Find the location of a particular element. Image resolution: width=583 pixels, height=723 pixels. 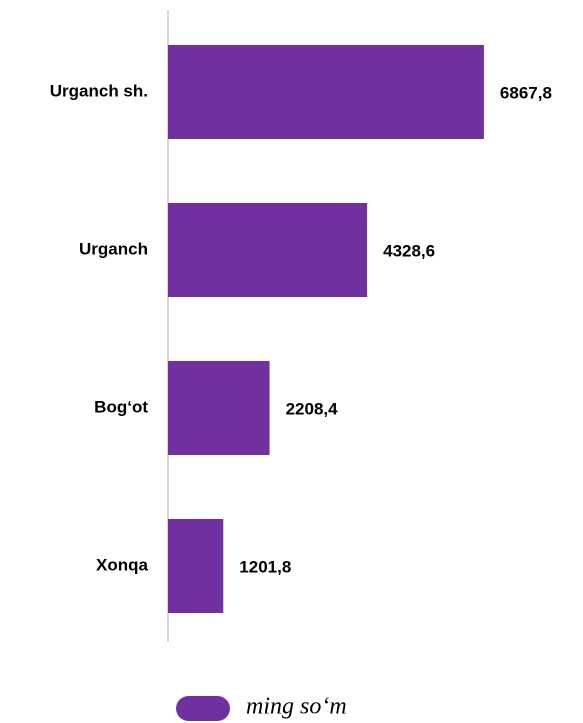

data-label: 6867,8 is located at coordinates (526, 92).